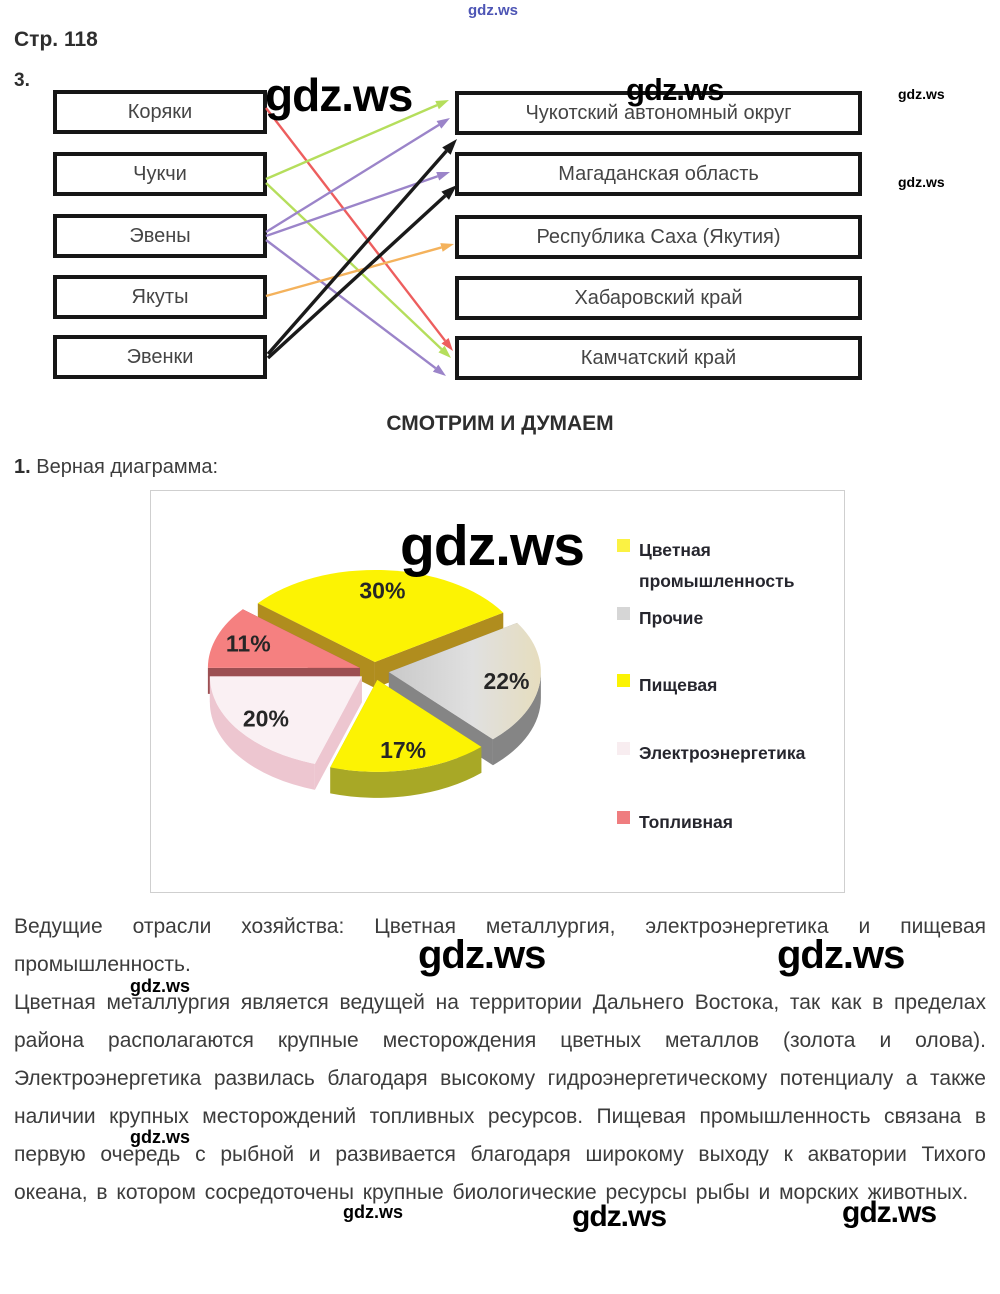  I want to click on legend-item-electric: Электроэнергетика, so click(724, 753).